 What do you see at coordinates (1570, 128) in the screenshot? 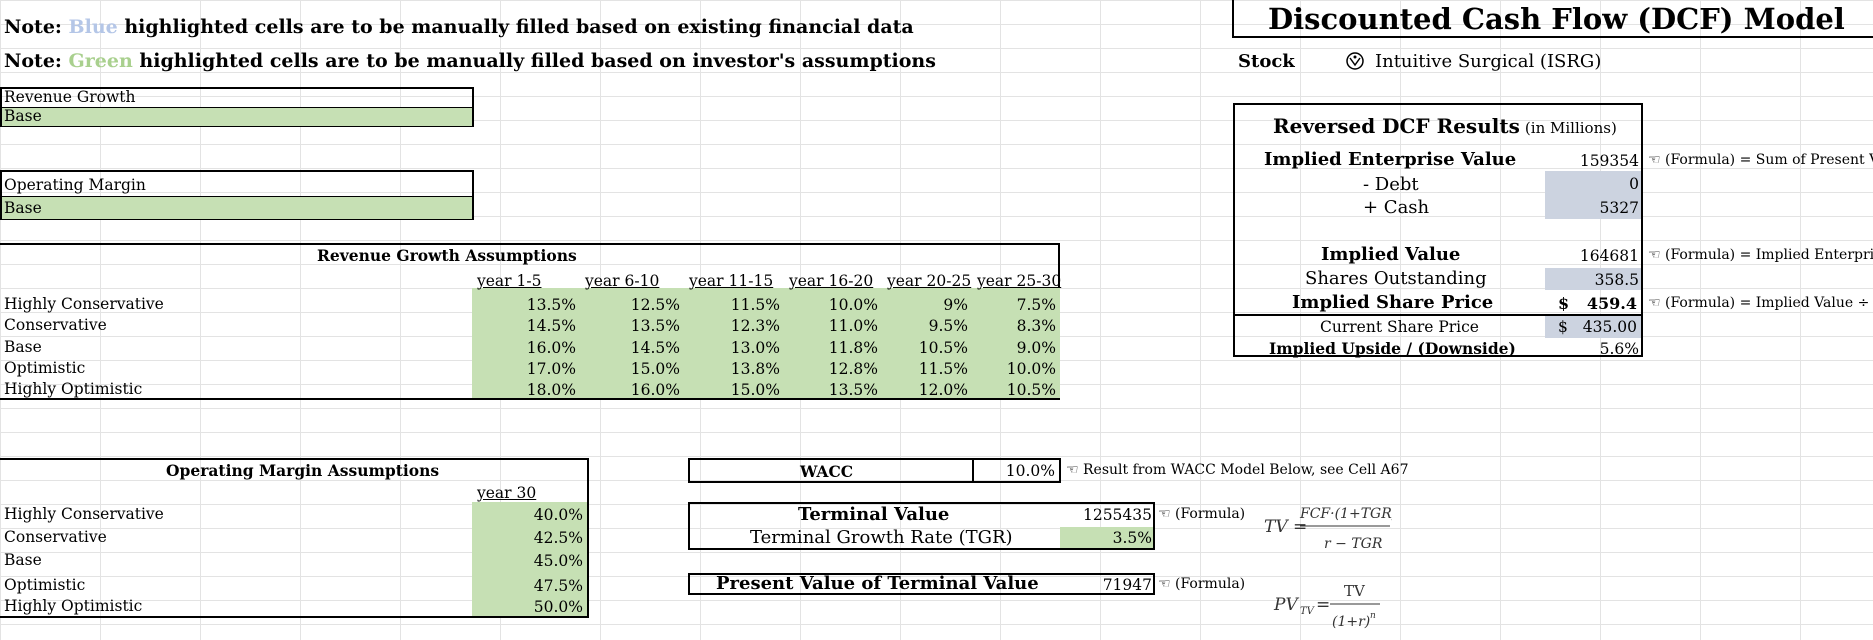
I see `reversed-dcf-subtitle: (in Millions)` at bounding box center [1570, 128].